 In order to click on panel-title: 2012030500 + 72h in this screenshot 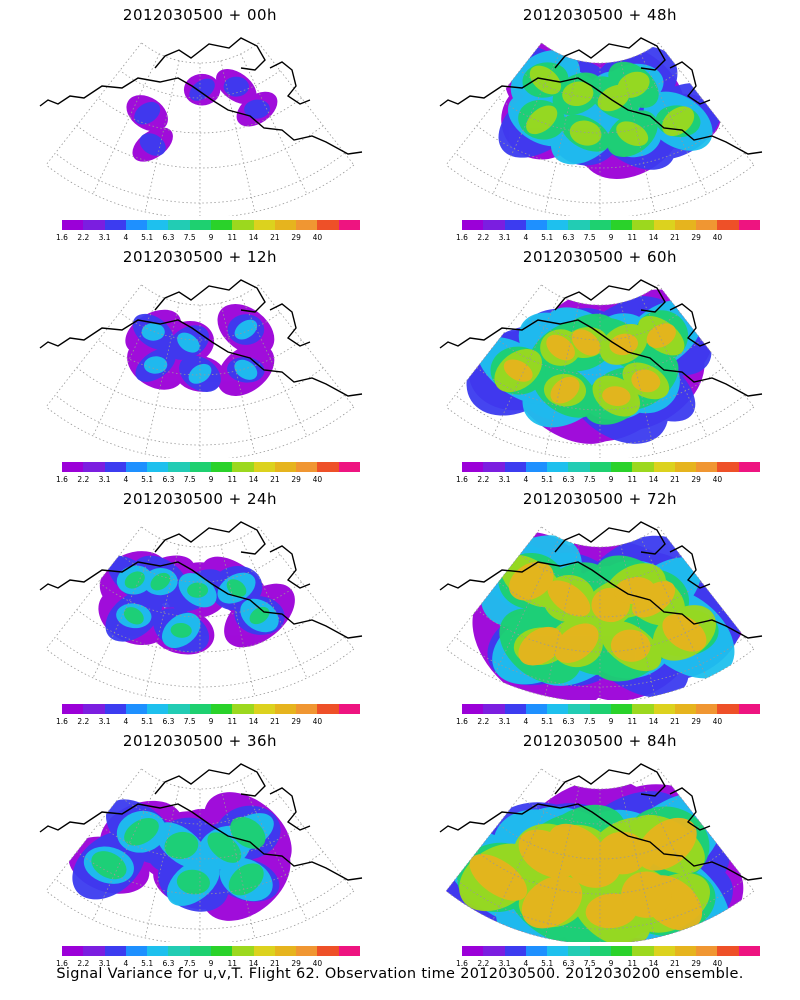, I will do `click(600, 499)`.